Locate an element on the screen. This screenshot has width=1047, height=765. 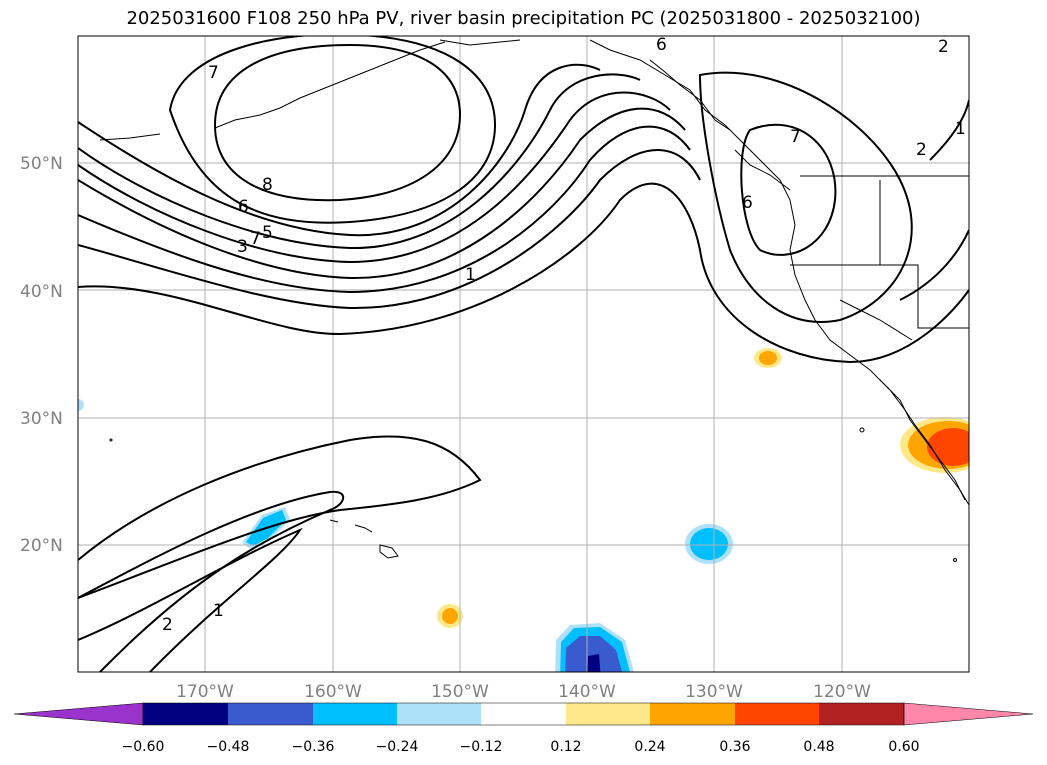
contour-label: 3 is located at coordinates (242, 247).